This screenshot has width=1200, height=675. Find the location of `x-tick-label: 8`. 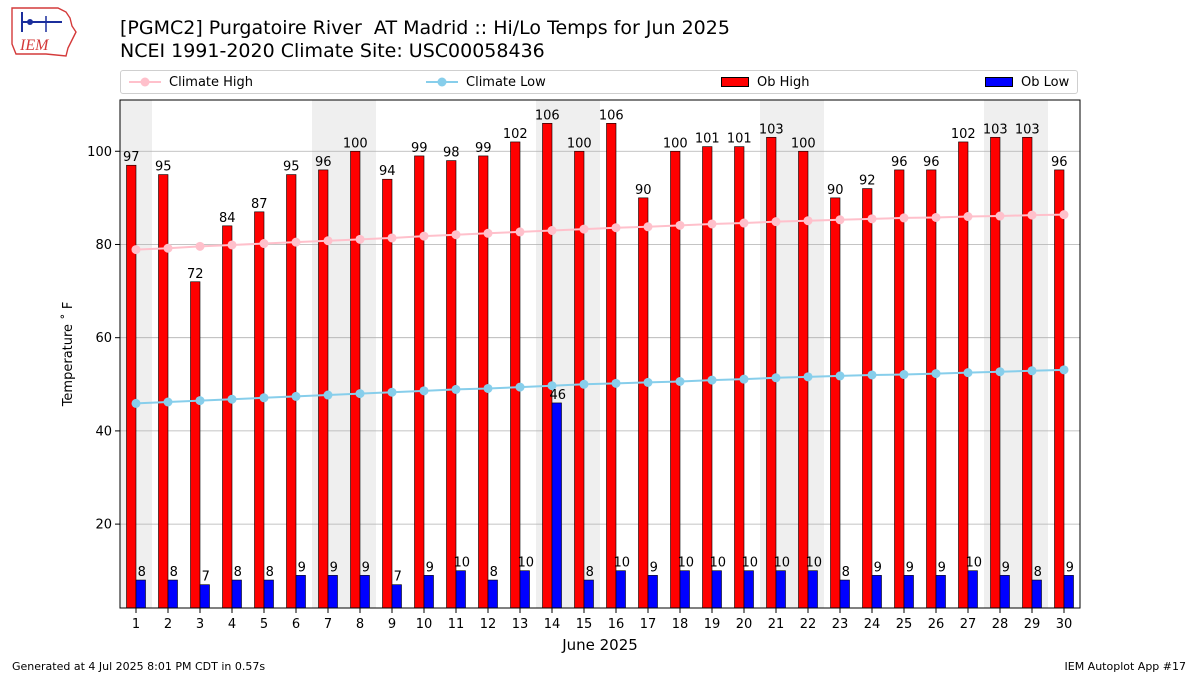

x-tick-label: 8 is located at coordinates (360, 624).